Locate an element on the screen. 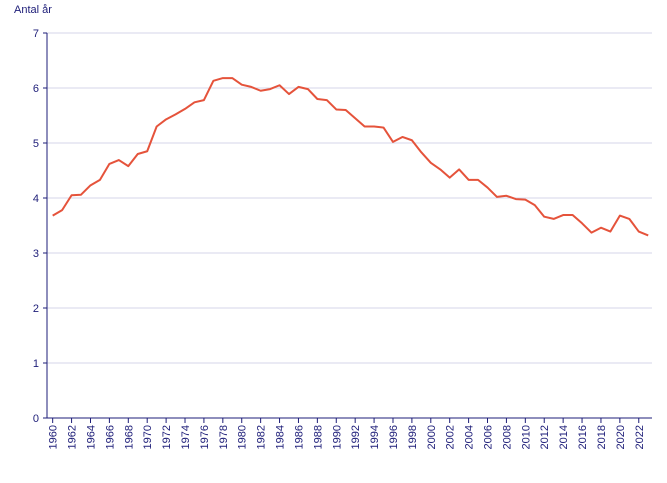  y-tick-label: 3 is located at coordinates (36, 254).